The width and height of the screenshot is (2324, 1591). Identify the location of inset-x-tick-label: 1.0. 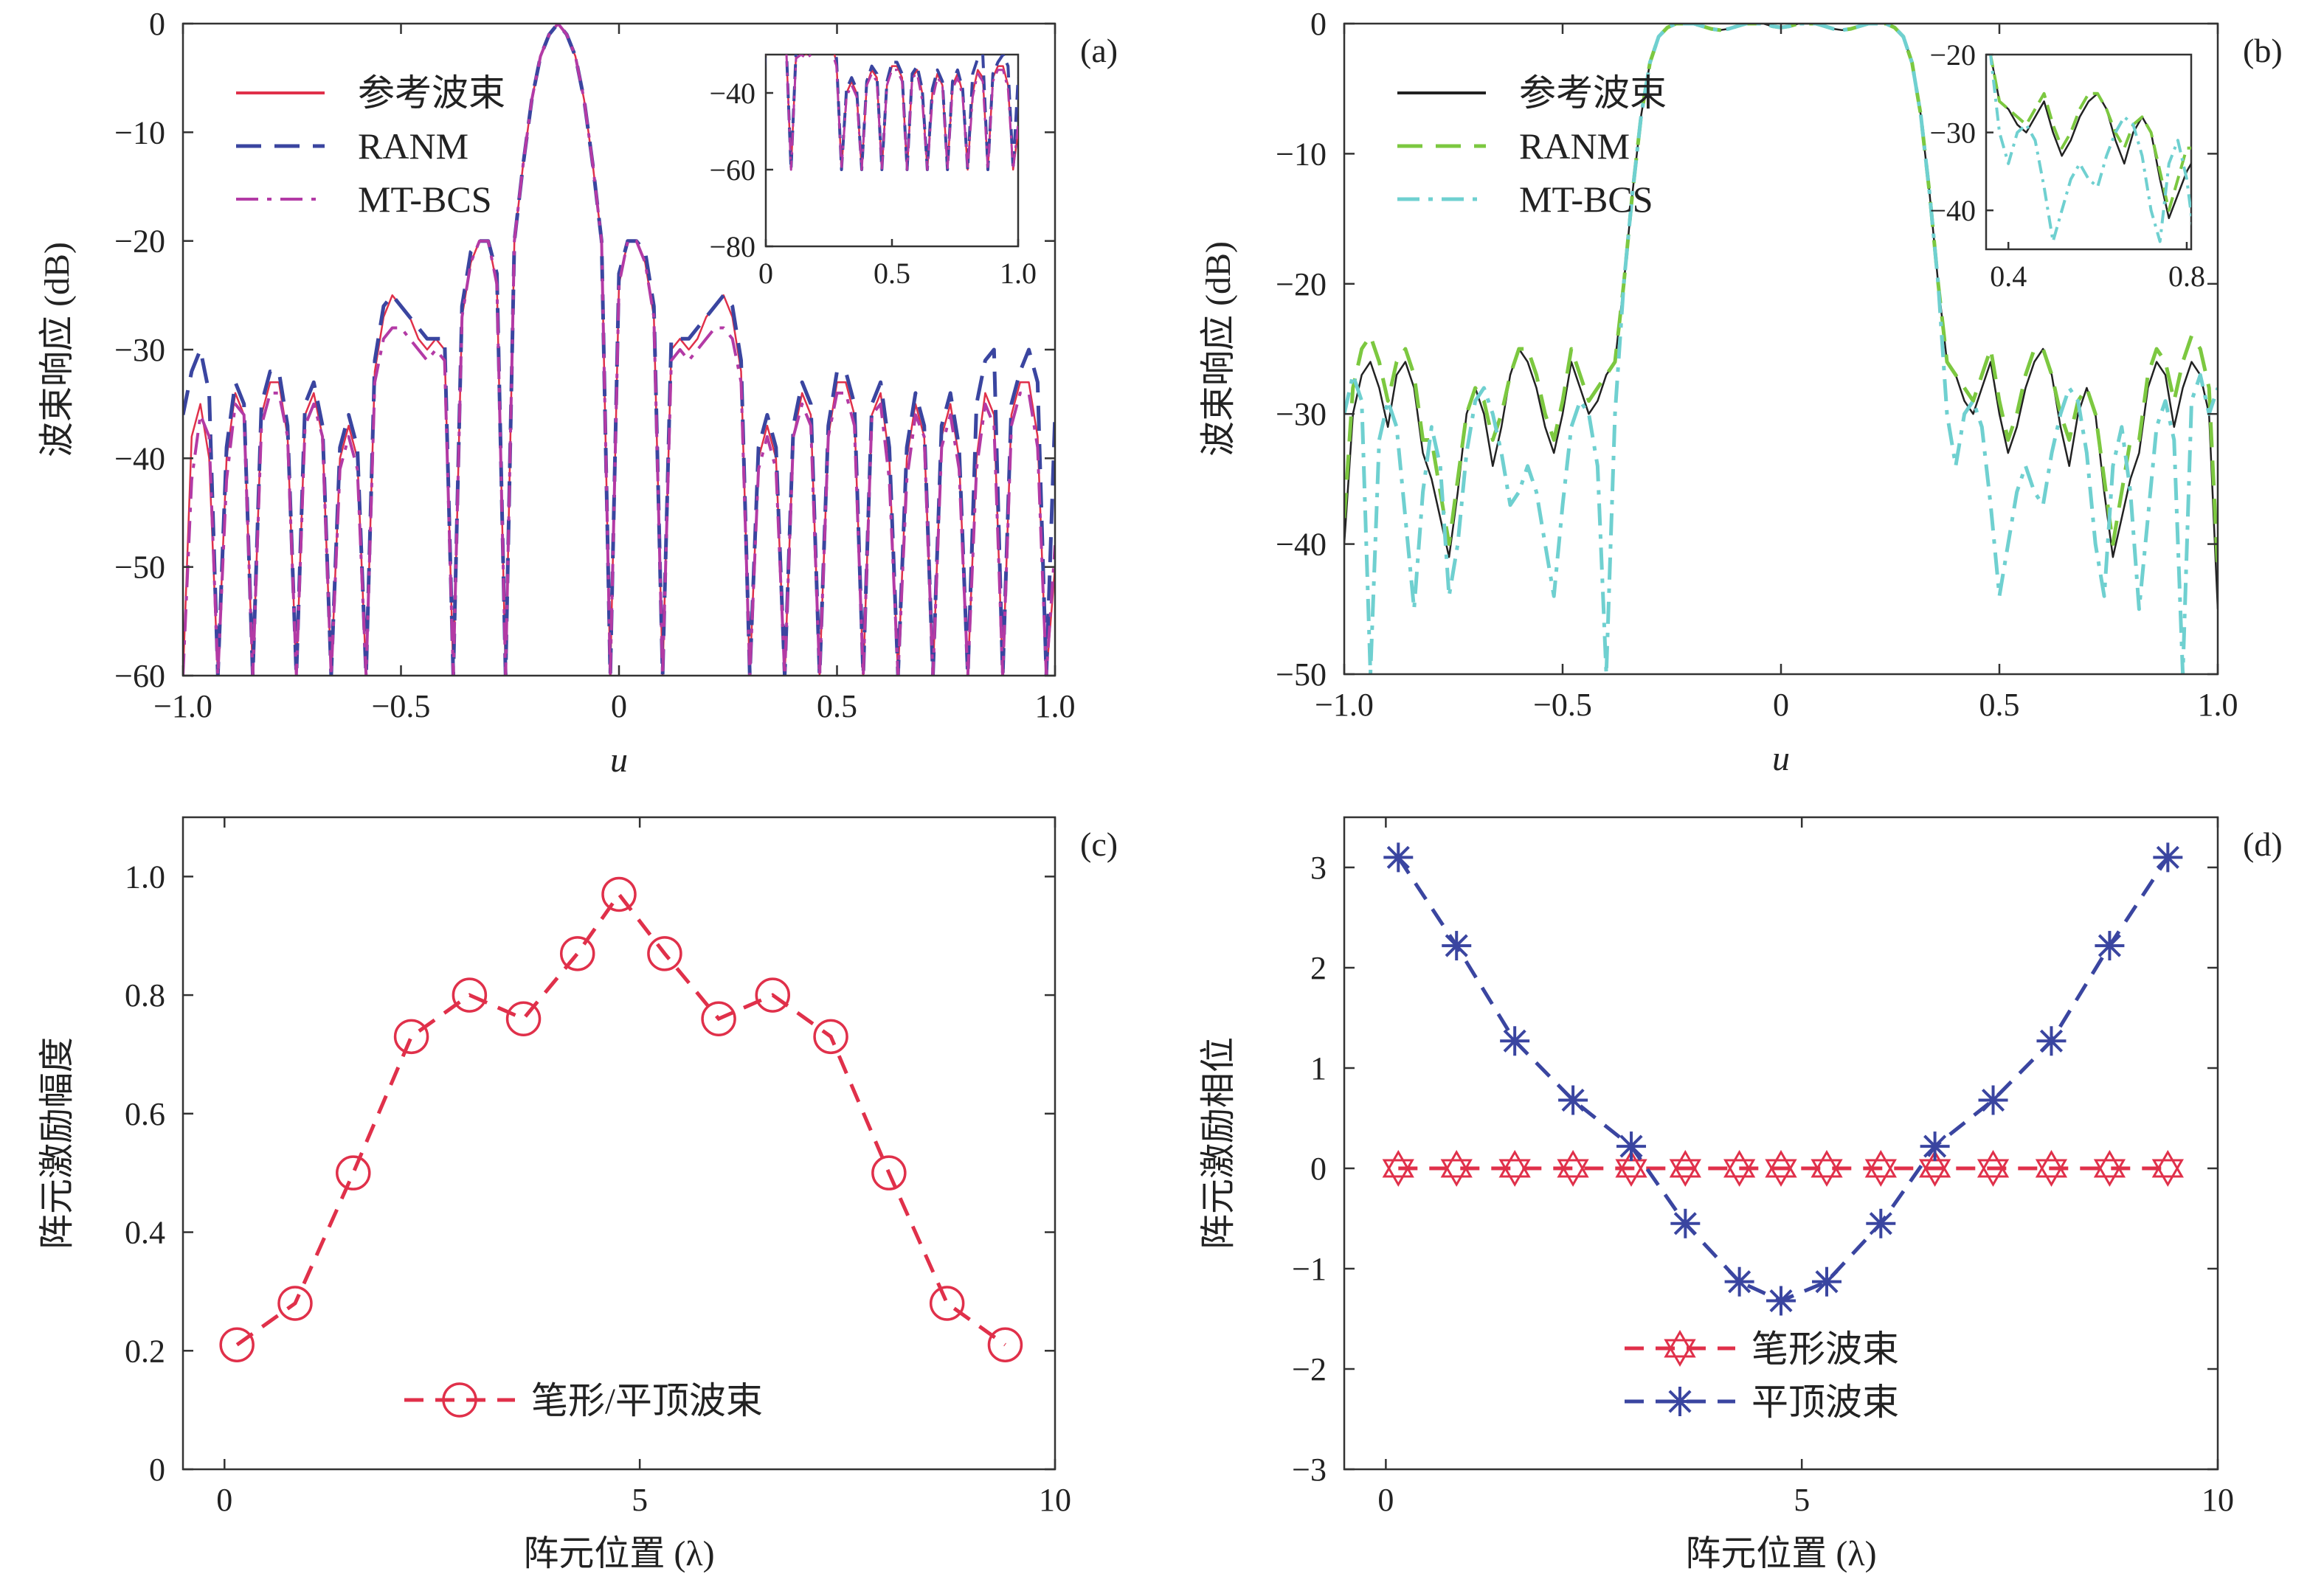
(1018, 273).